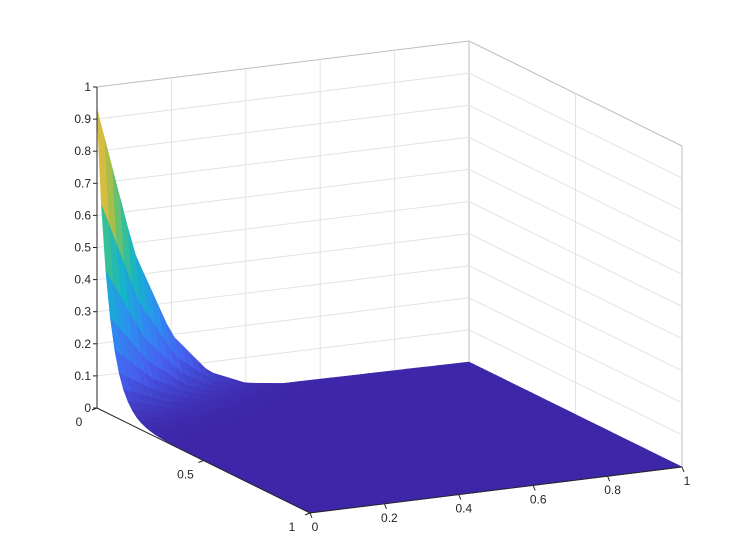 Image resolution: width=747 pixels, height=560 pixels. What do you see at coordinates (87, 408) in the screenshot?
I see `z-tick-label: 0` at bounding box center [87, 408].